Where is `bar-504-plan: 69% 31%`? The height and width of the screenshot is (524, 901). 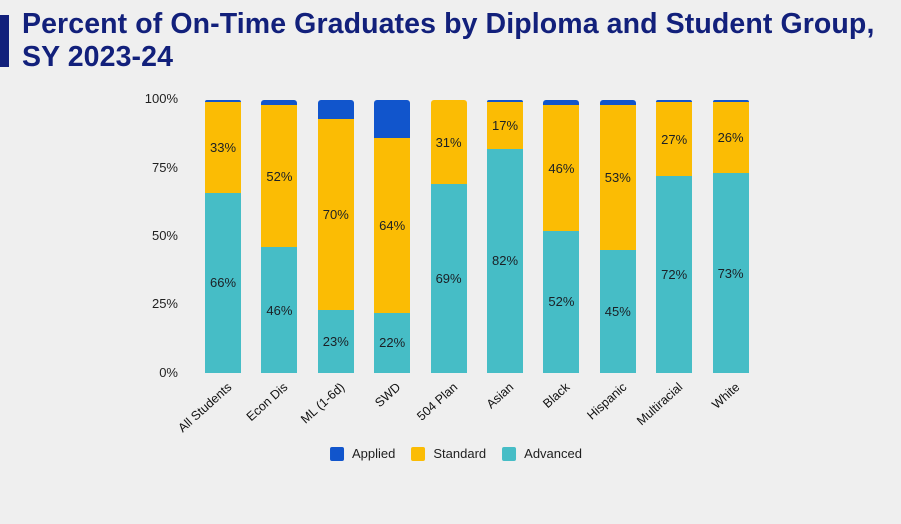 bar-504-plan: 69% 31% is located at coordinates (448, 186).